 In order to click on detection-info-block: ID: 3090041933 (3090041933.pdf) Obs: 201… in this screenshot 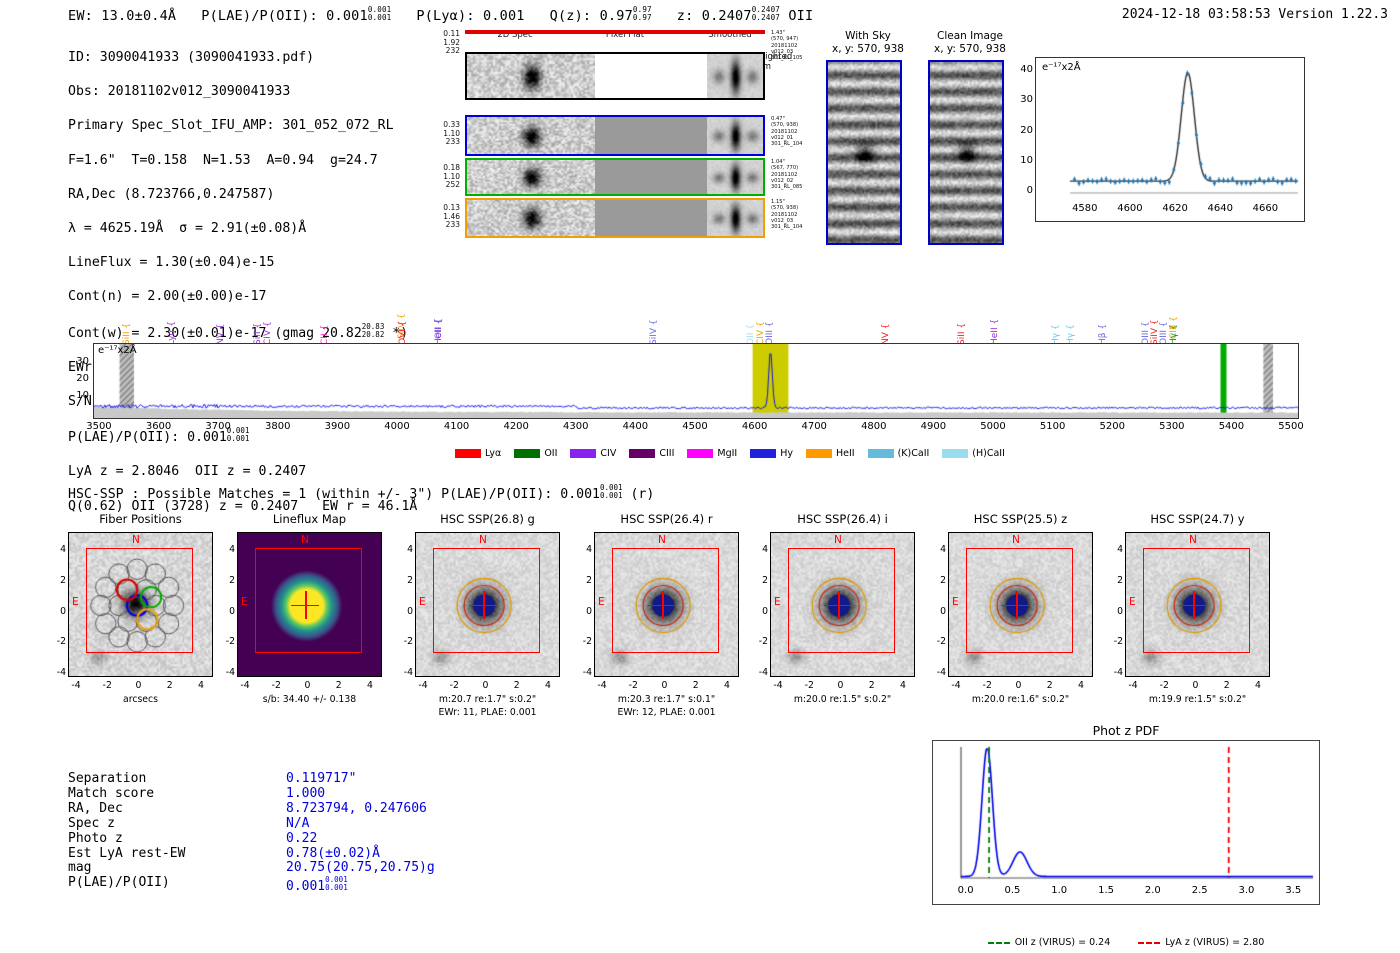, I will do `click(242, 282)`.